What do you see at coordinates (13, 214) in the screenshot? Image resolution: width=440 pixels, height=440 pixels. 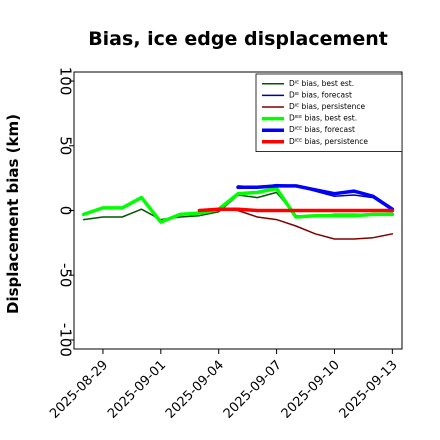 I see `y-axis-label: Displacement bias (km)` at bounding box center [13, 214].